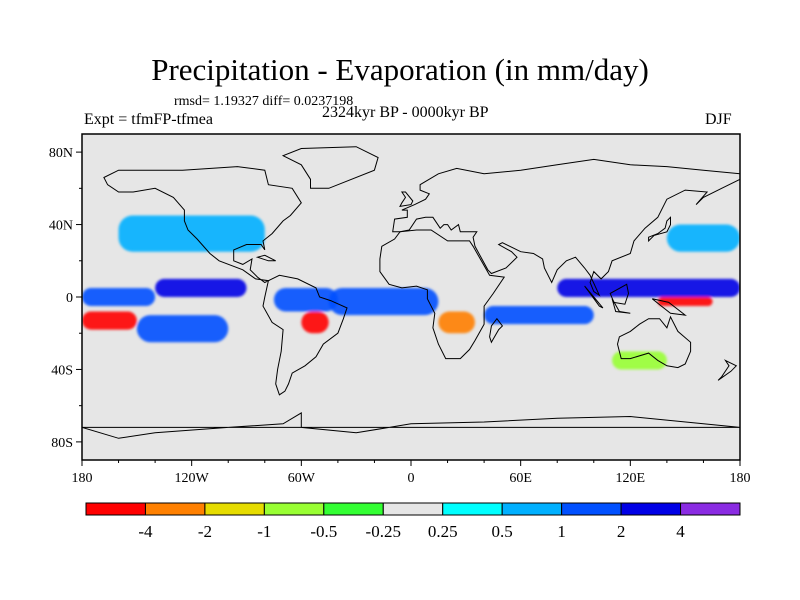 This screenshot has width=800, height=600. What do you see at coordinates (149, 119) in the screenshot?
I see `experiment-label: Expt = tfmFP-tfmea` at bounding box center [149, 119].